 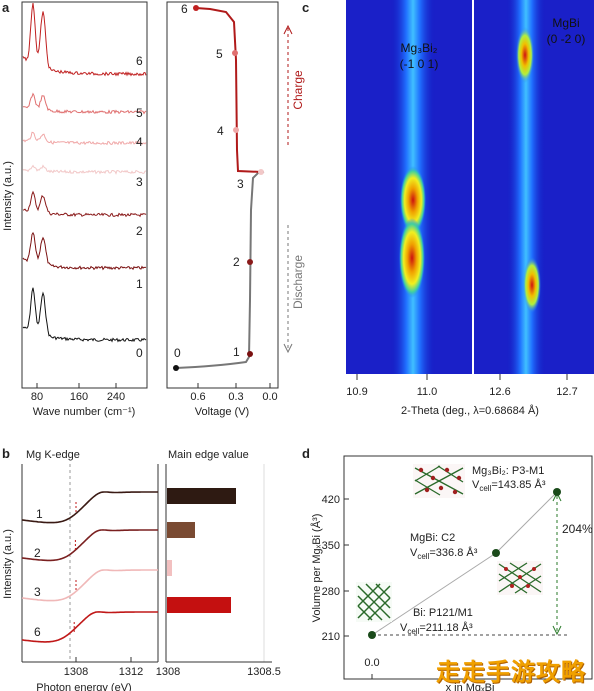 What do you see at coordinates (446, 627) in the screenshot?
I see `ann-bi-value: =211.18 Å³` at bounding box center [446, 627].